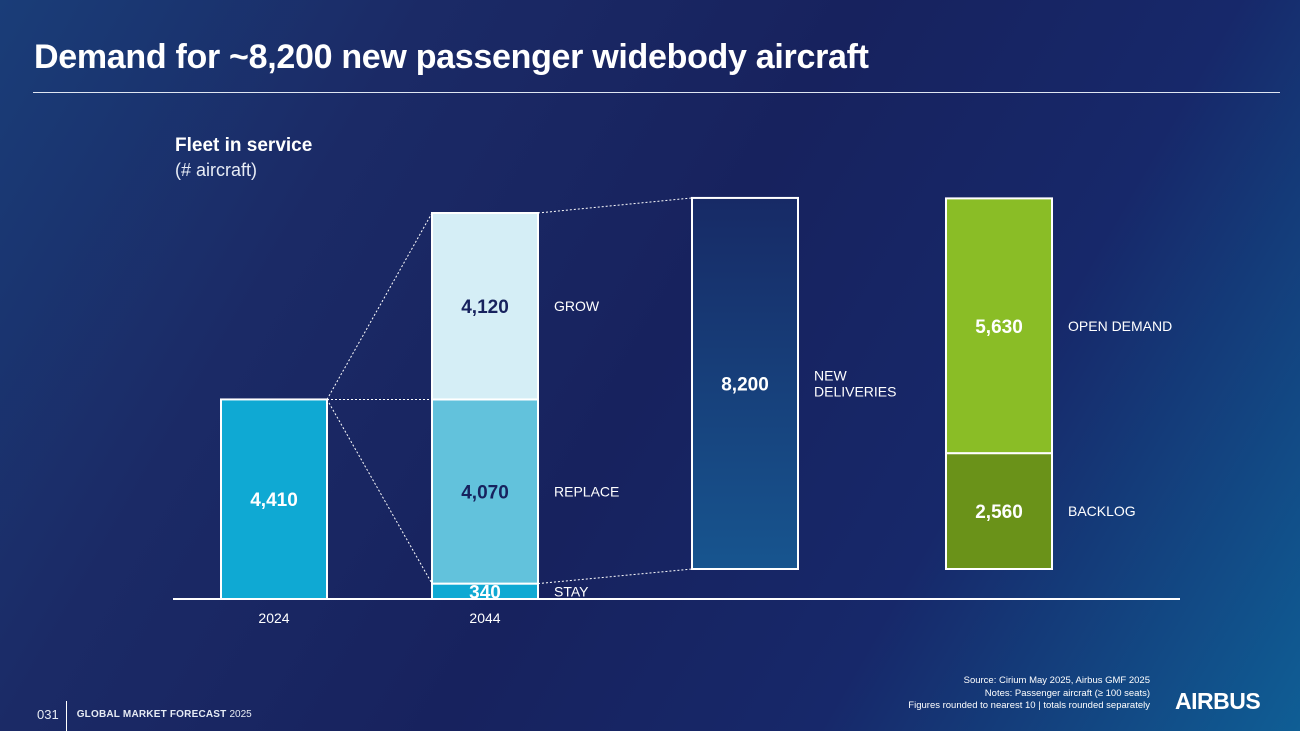  I want to click on airbus-logo: AIRBUS, so click(1218, 701).